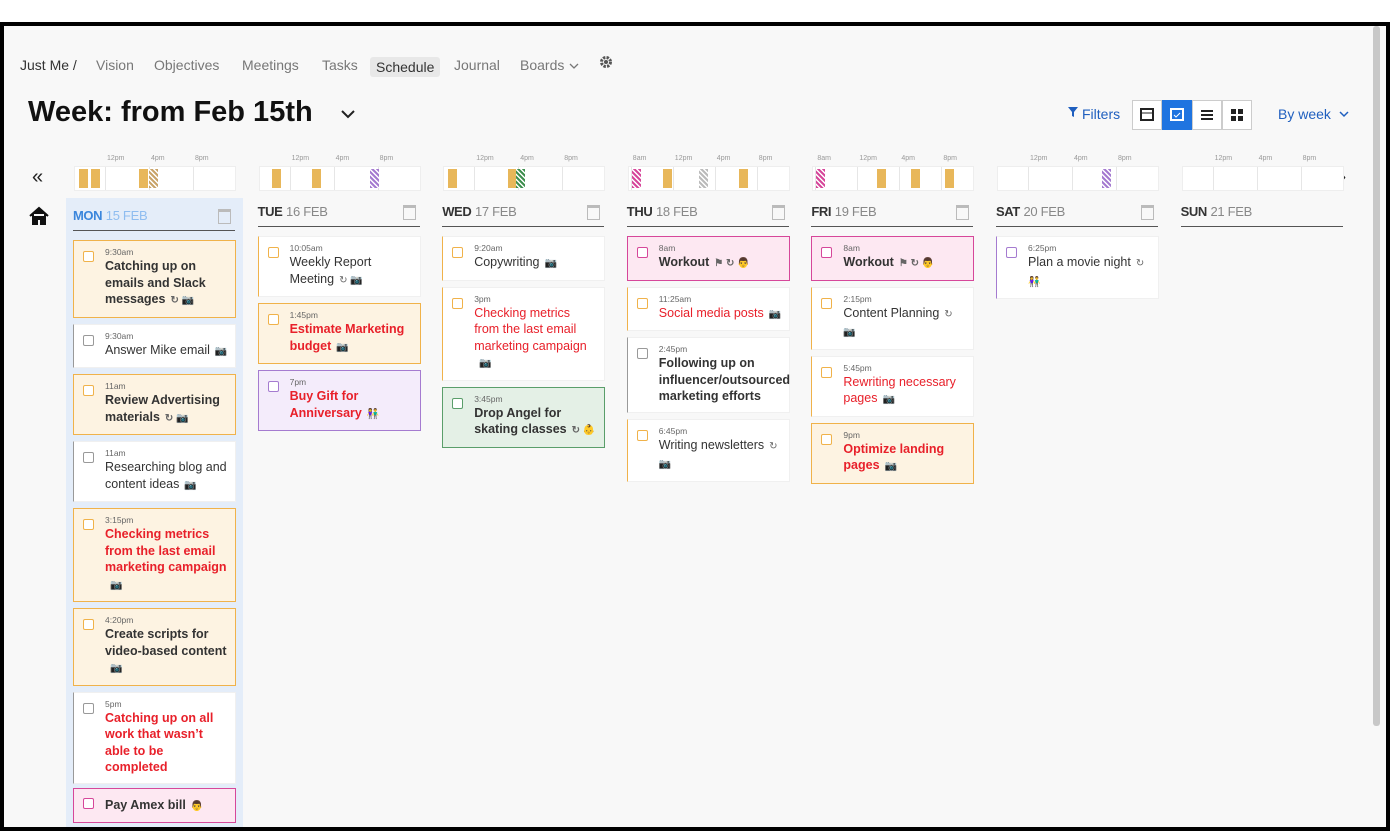 This screenshot has height=831, width=1394. What do you see at coordinates (1207, 115) in the screenshot?
I see `view-list` at bounding box center [1207, 115].